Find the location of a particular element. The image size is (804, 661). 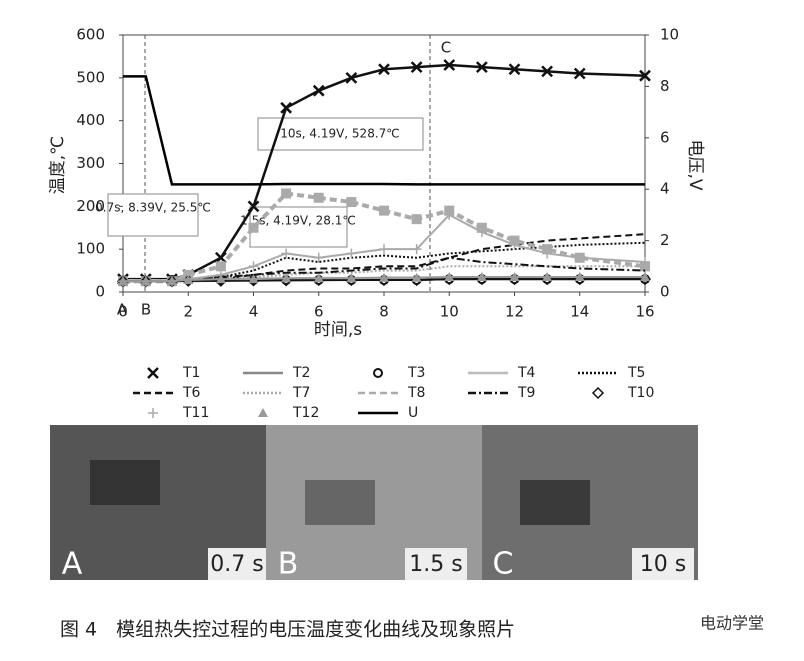

legend-item: T10 is located at coordinates (622, 393).